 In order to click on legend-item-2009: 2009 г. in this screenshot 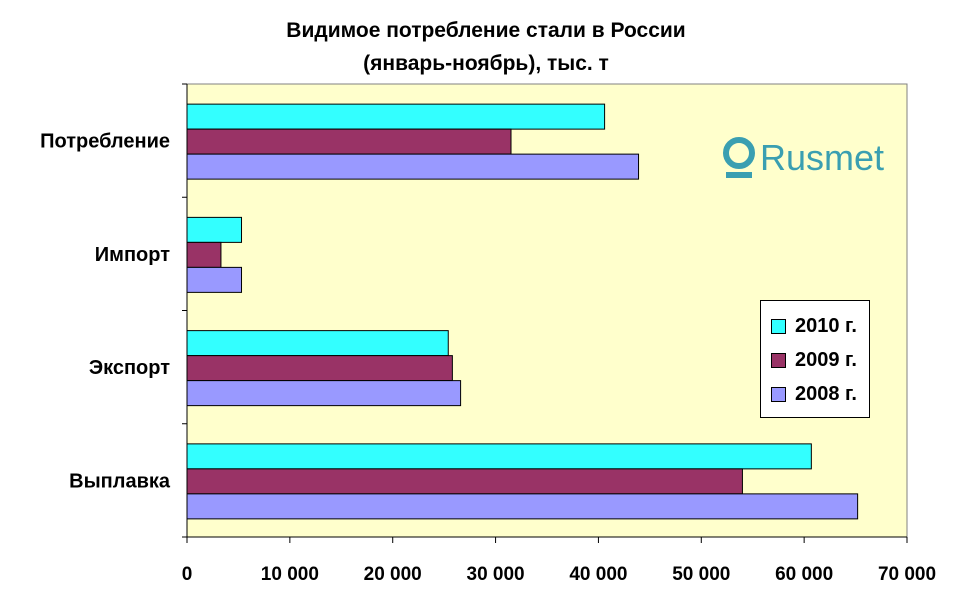, I will do `click(815, 360)`.